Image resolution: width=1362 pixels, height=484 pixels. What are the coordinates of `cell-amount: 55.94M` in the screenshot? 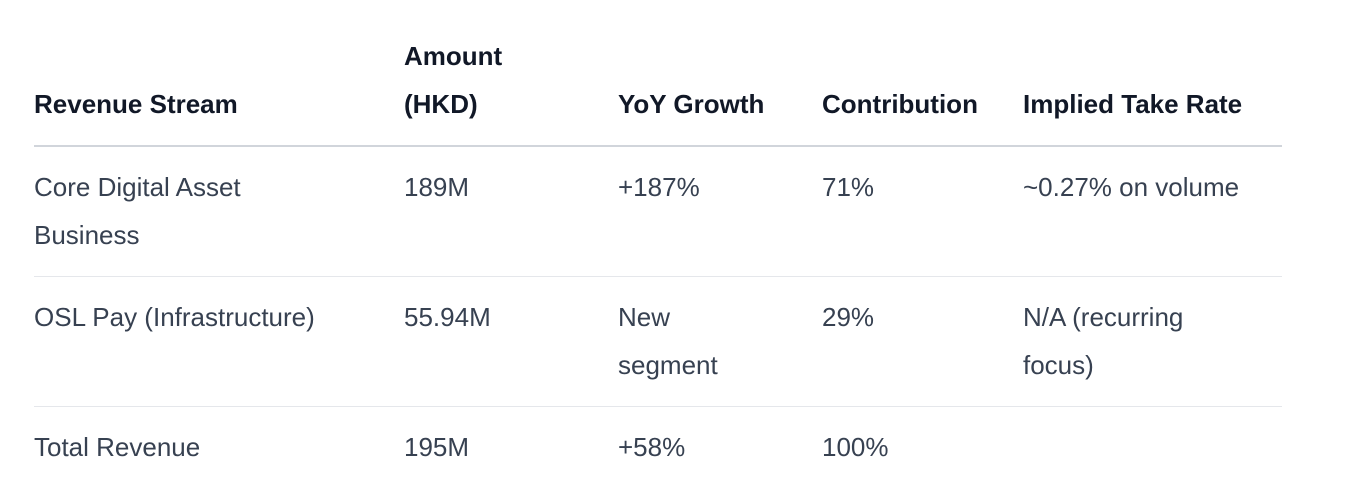 It's located at (511, 341).